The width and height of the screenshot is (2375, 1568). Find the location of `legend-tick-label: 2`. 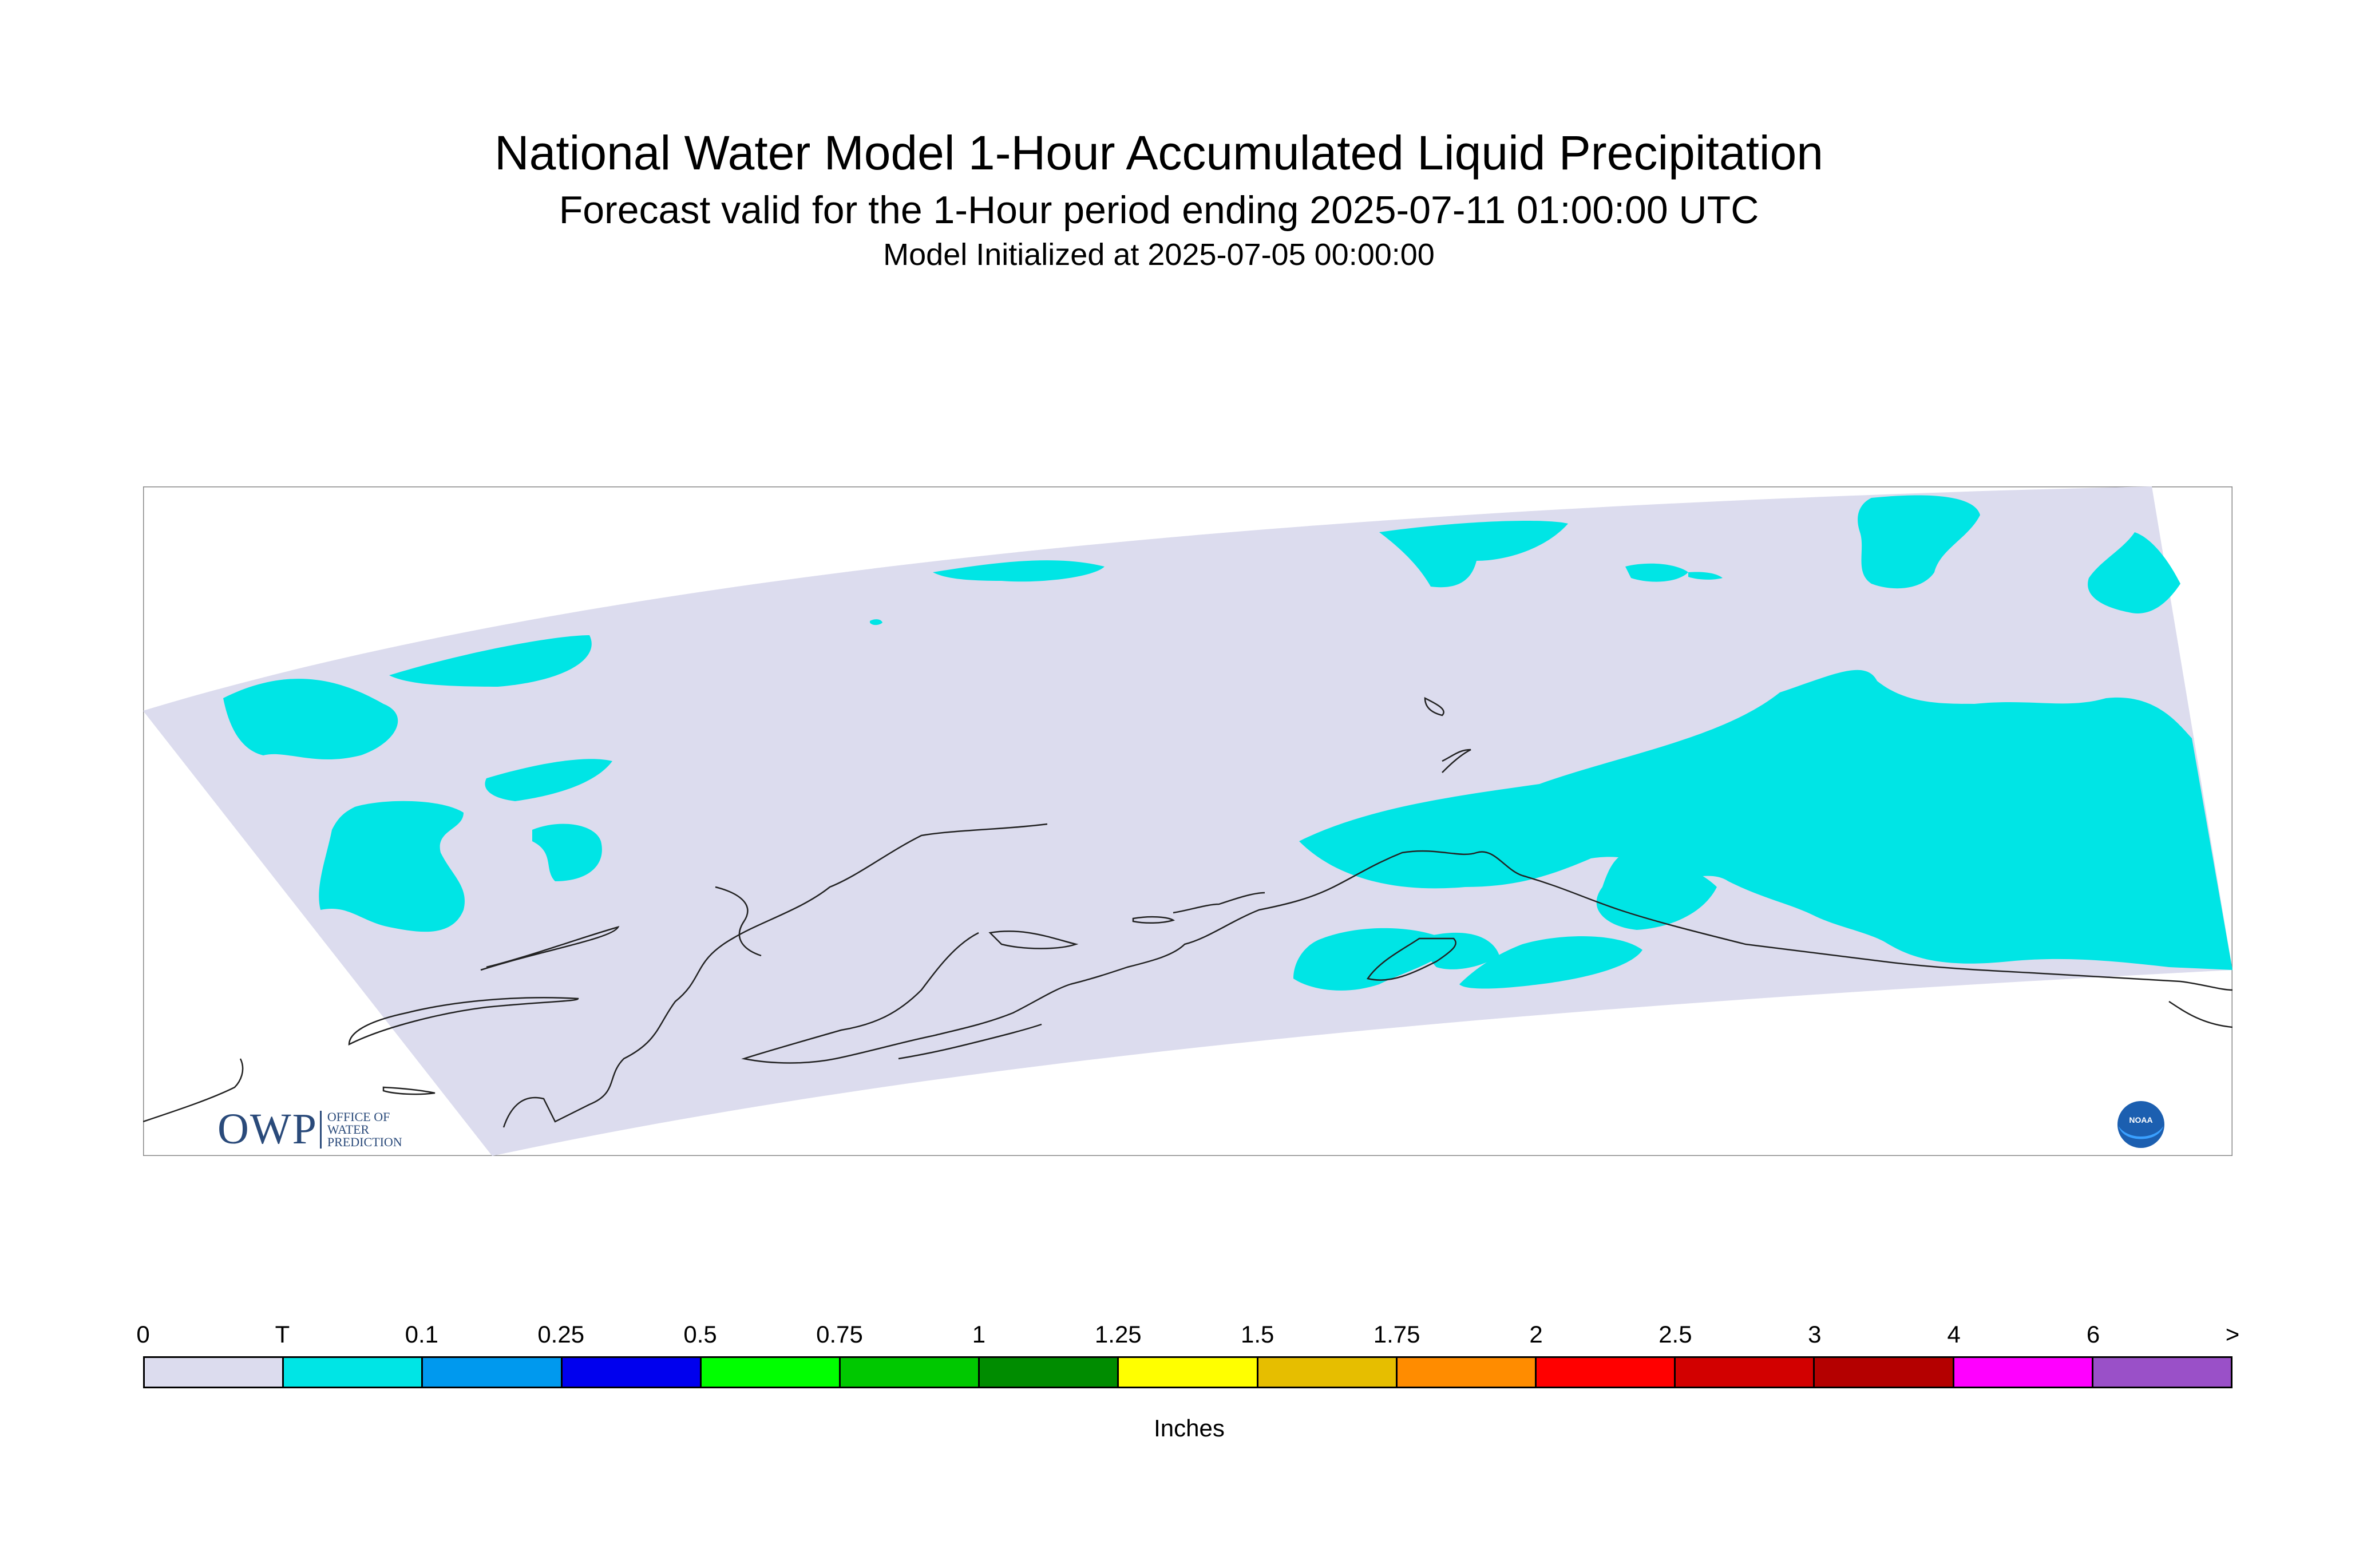

legend-tick-label: 2 is located at coordinates (1536, 1334).